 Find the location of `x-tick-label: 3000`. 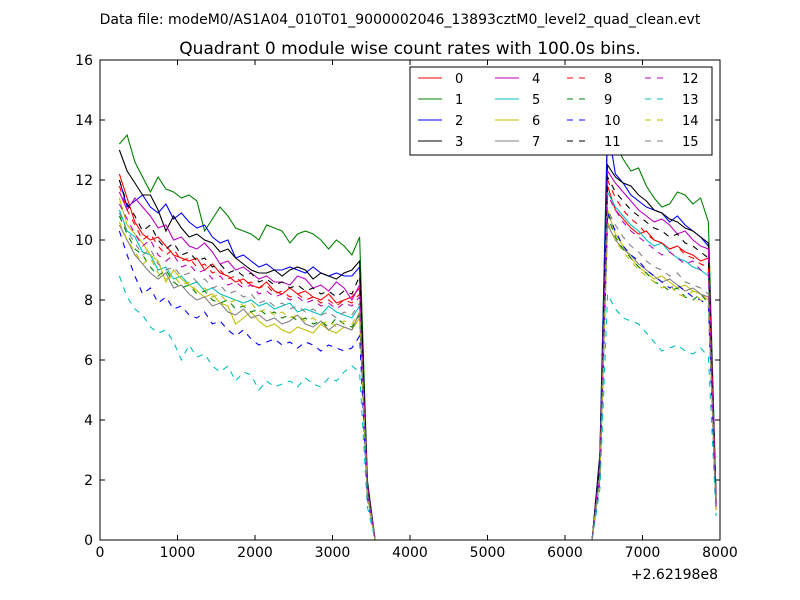

x-tick-label: 3000 is located at coordinates (333, 553).